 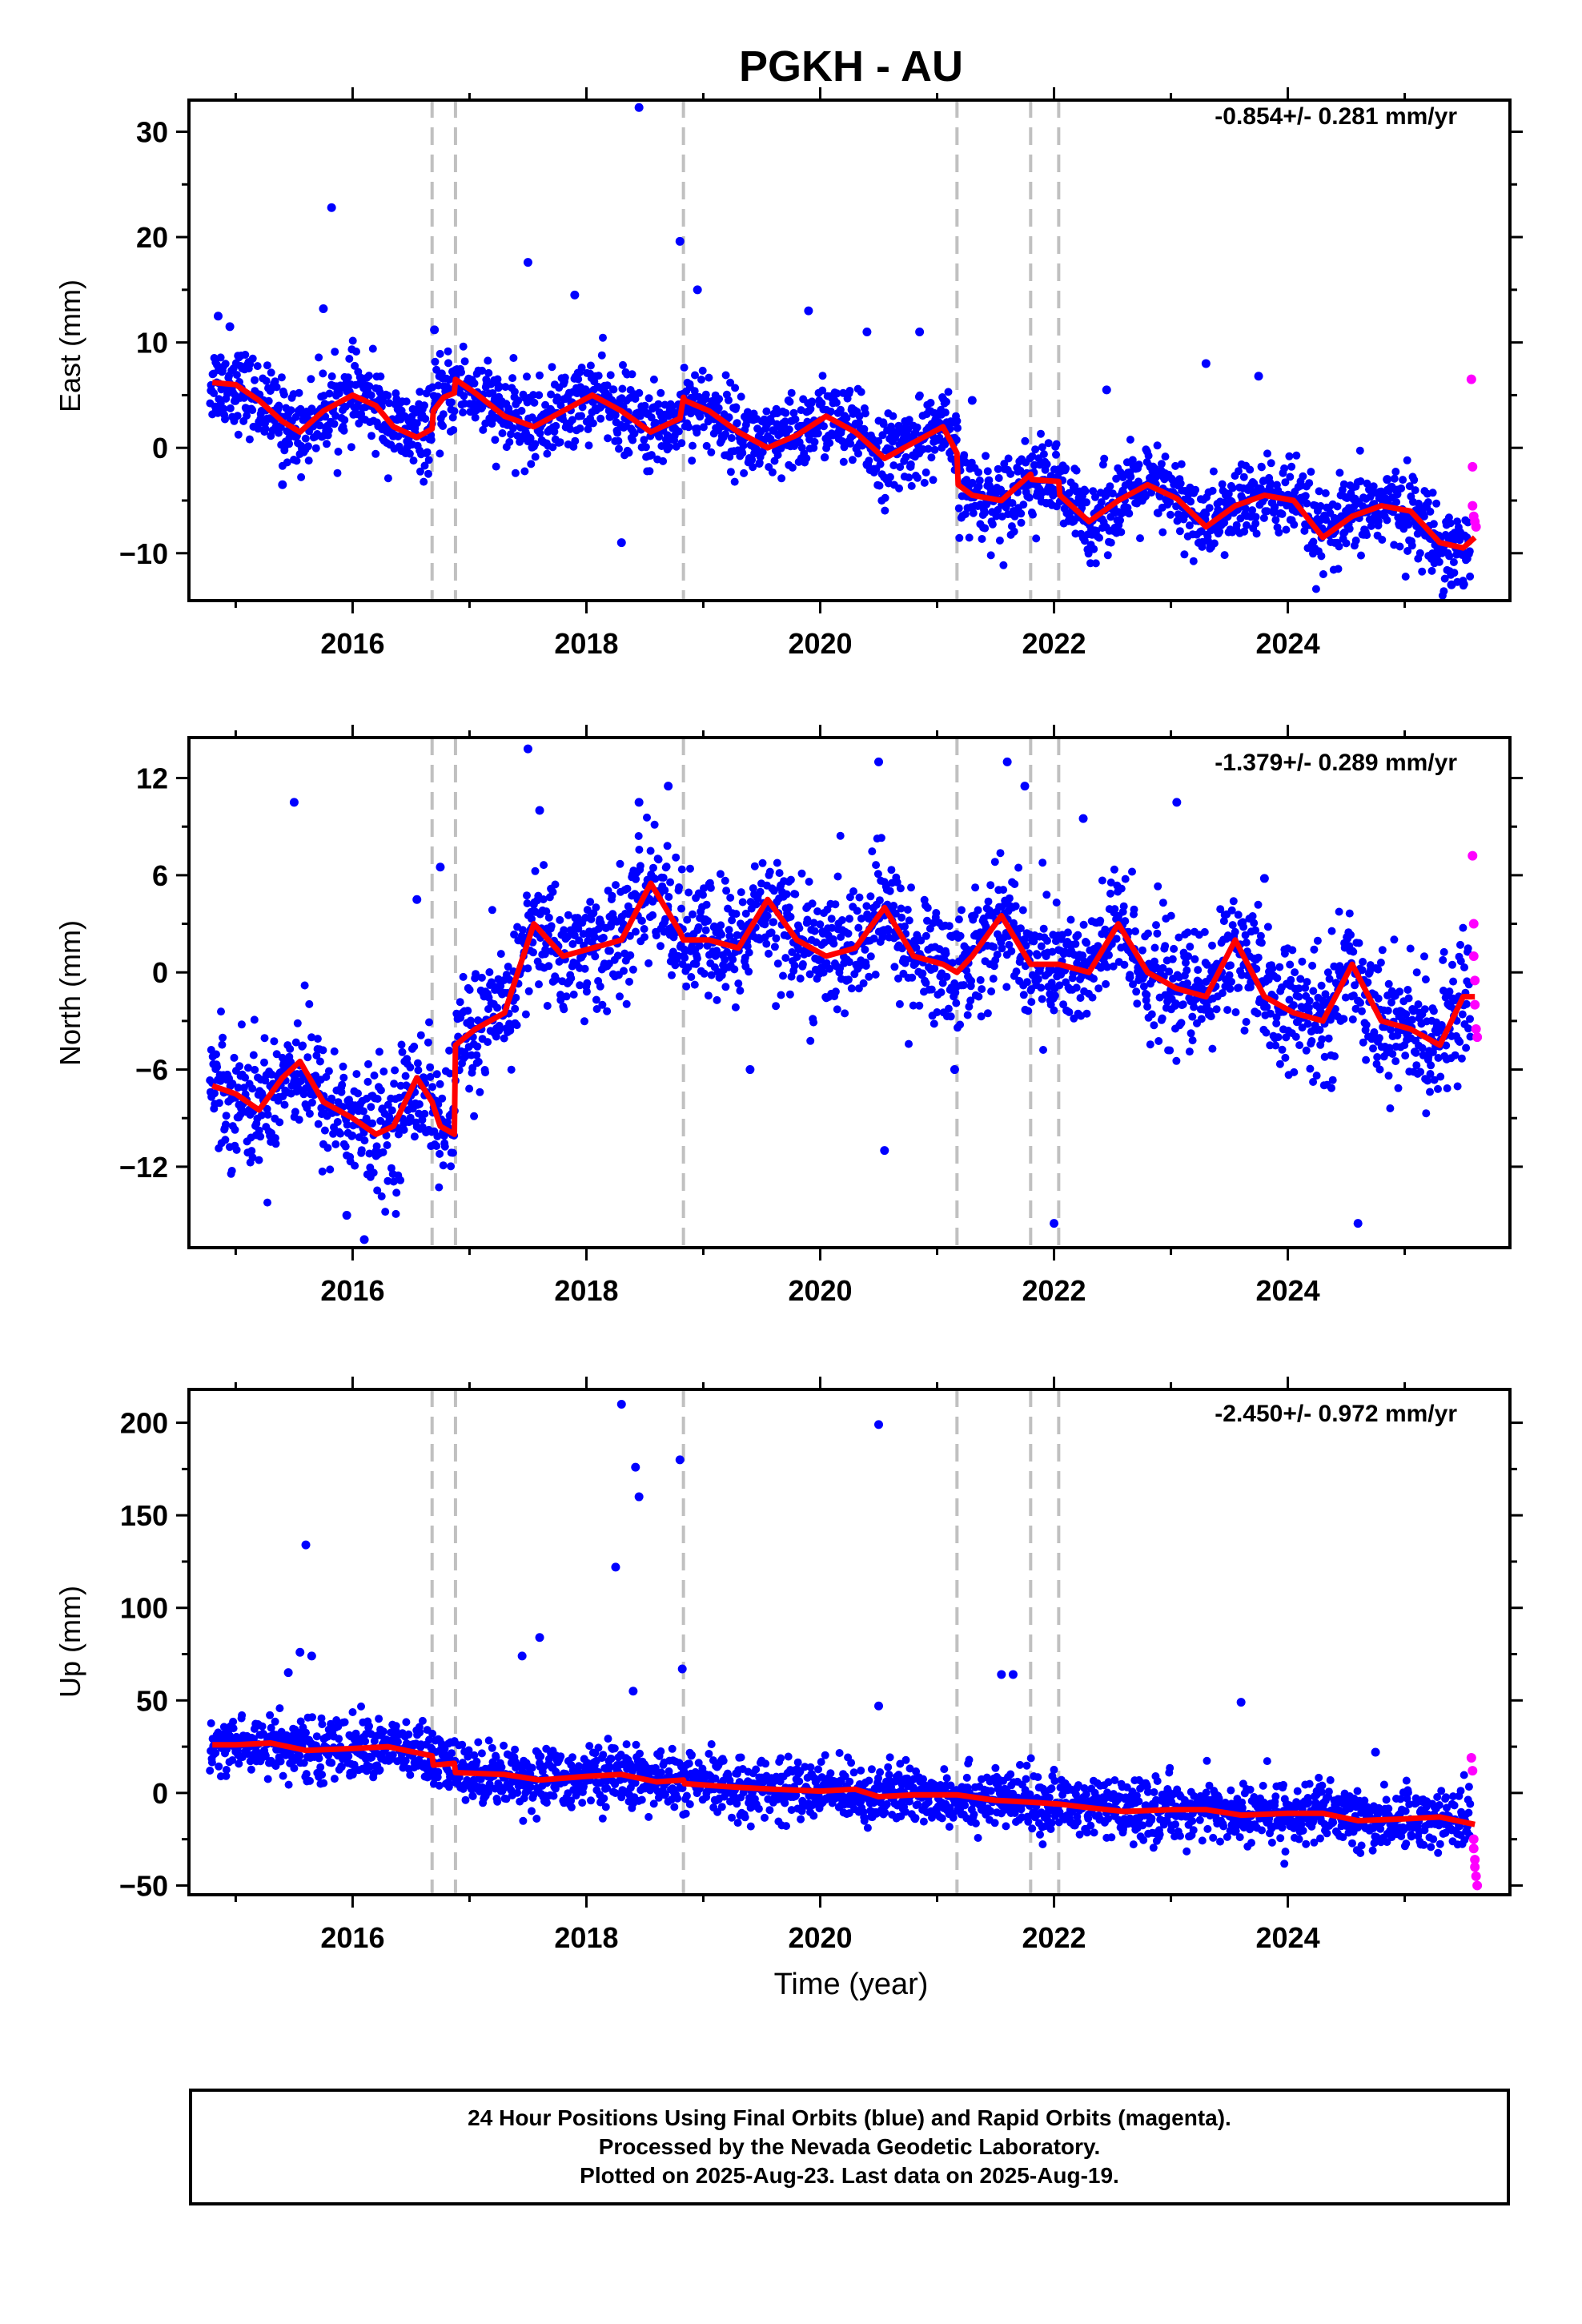 I want to click on east-outlier-point, so click(x=282, y=484).